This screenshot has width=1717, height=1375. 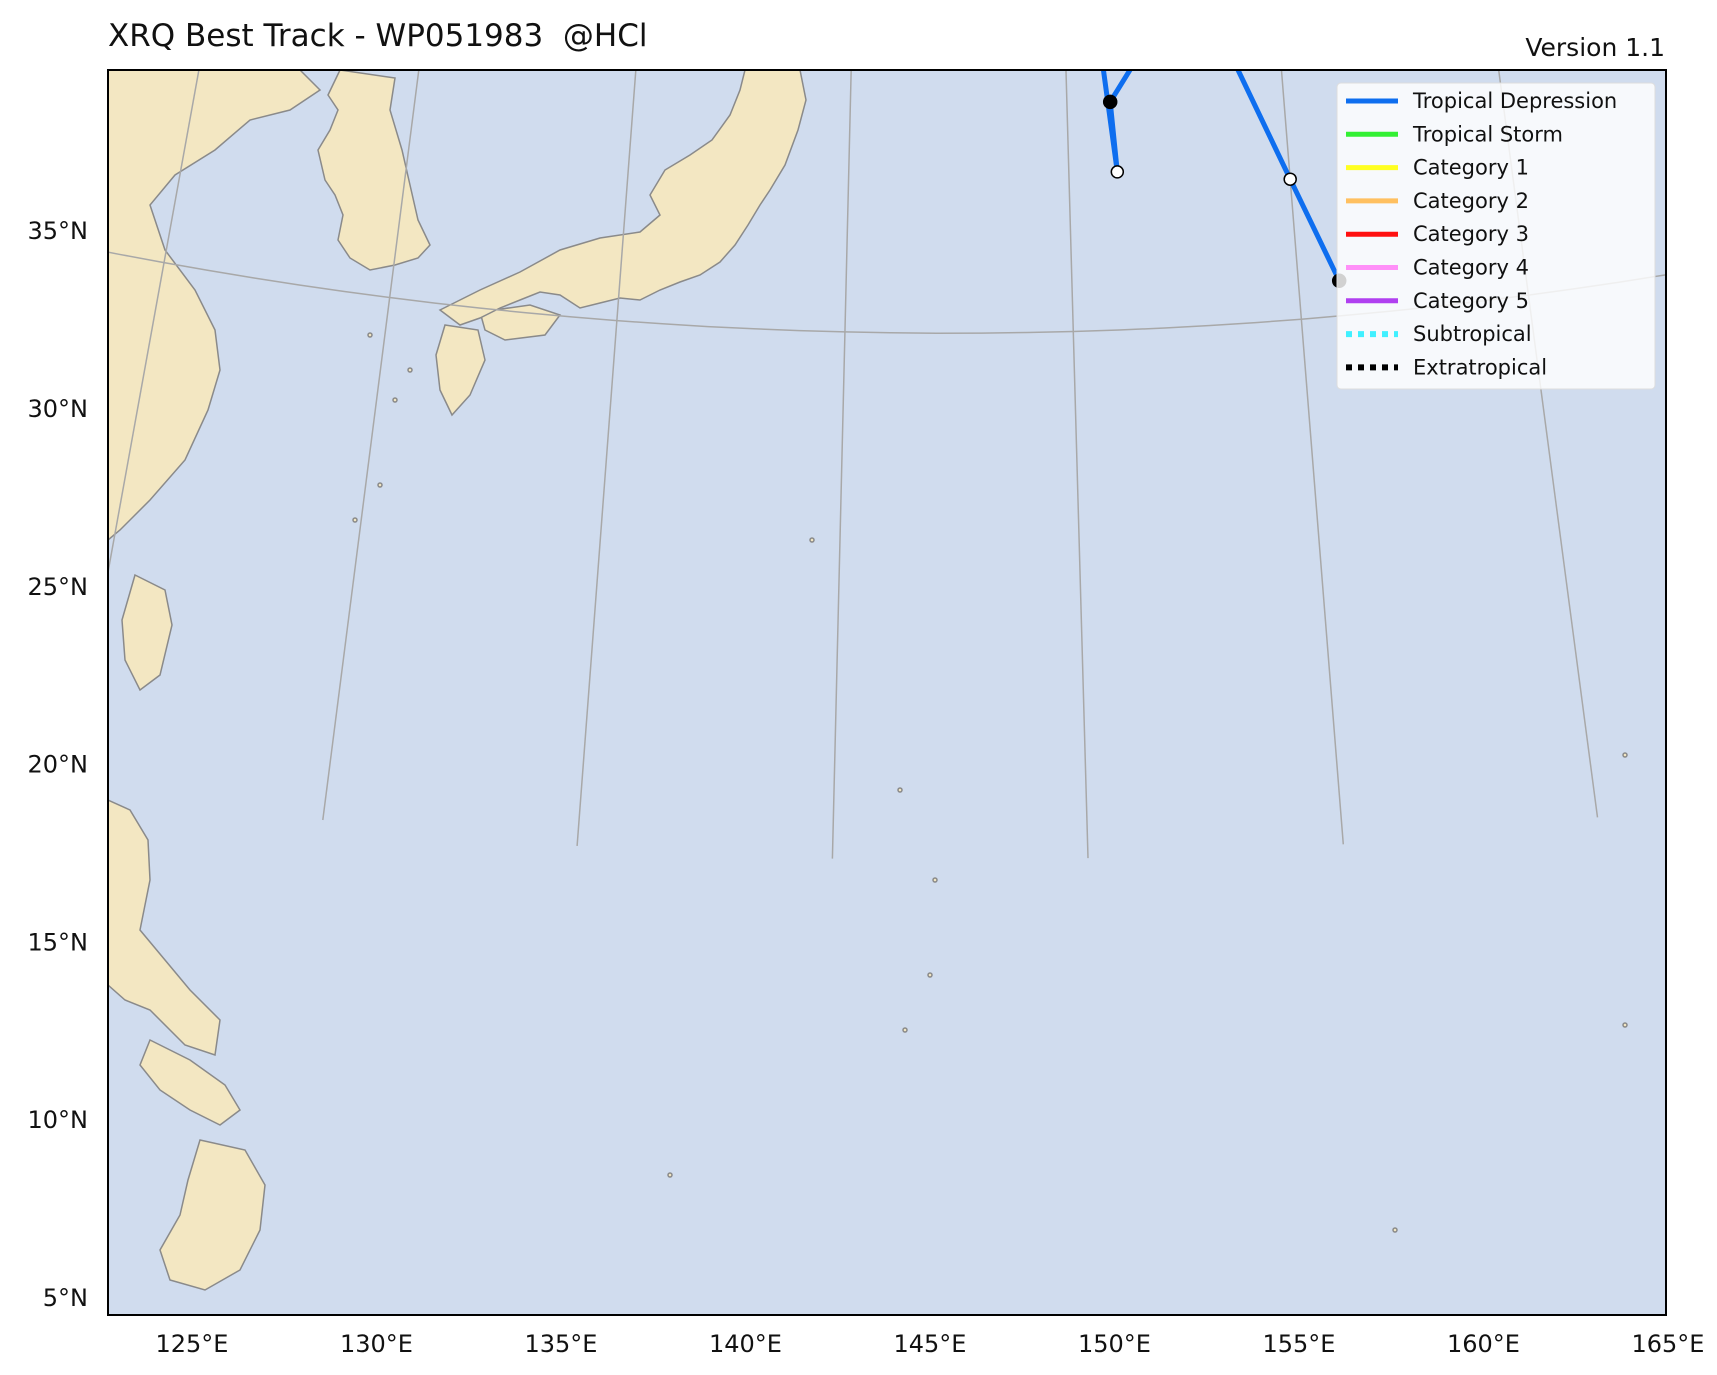 I want to click on longitude-tick-label: 145°E, so click(x=930, y=1344).